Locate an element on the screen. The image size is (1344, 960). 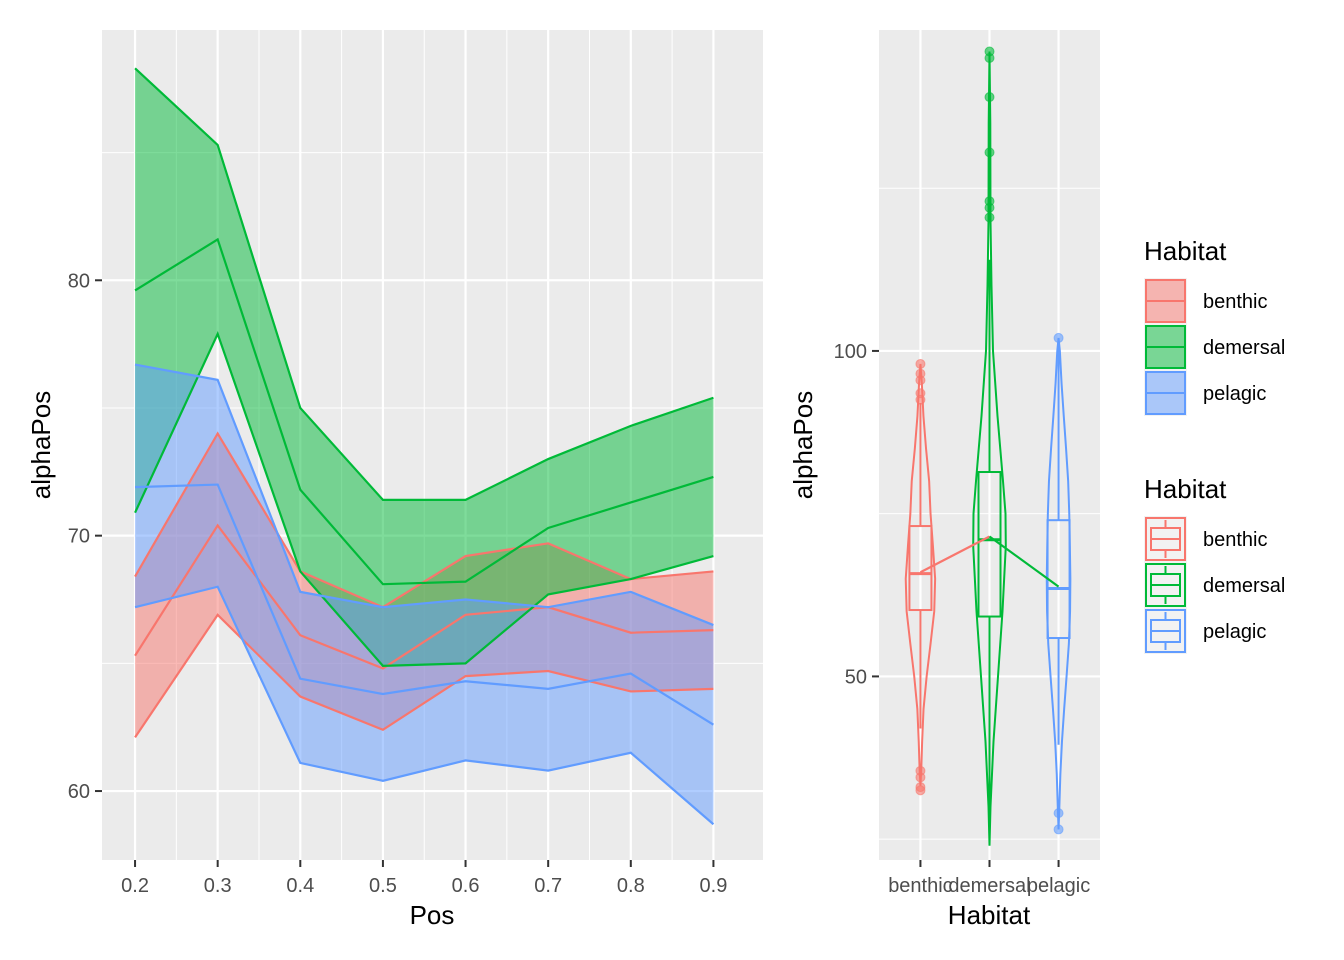
x-tick-label: pelagic is located at coordinates (1058, 886).